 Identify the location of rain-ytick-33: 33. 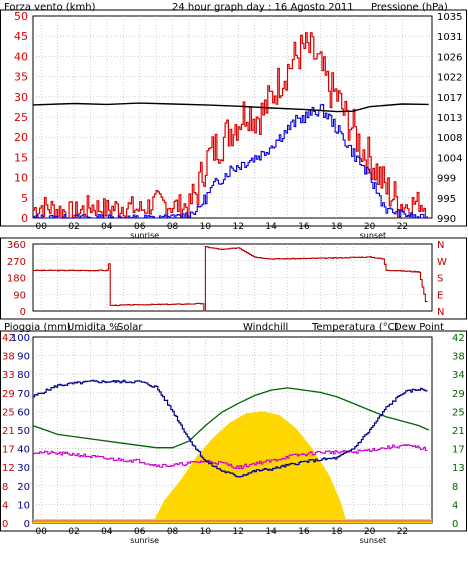
(8, 375).